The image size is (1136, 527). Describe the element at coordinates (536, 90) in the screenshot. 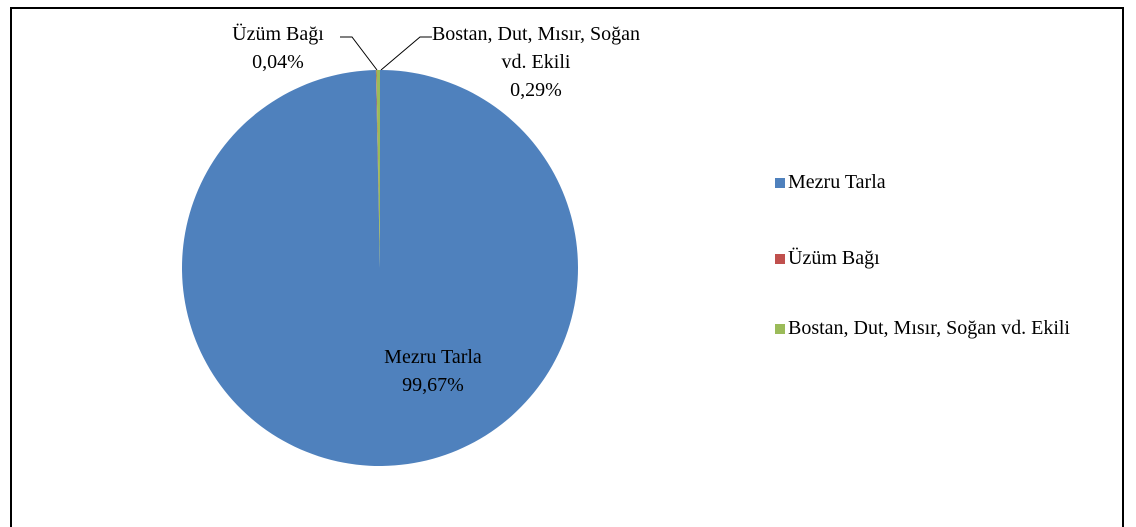

I see `data-label-value: 0,29%` at that location.